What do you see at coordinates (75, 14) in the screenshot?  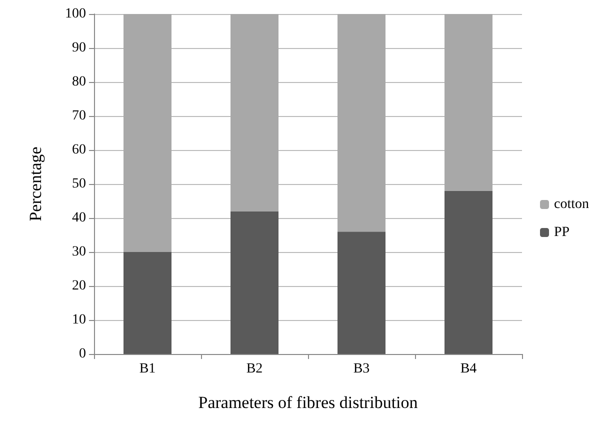 I see `y-tick-label: 100` at bounding box center [75, 14].